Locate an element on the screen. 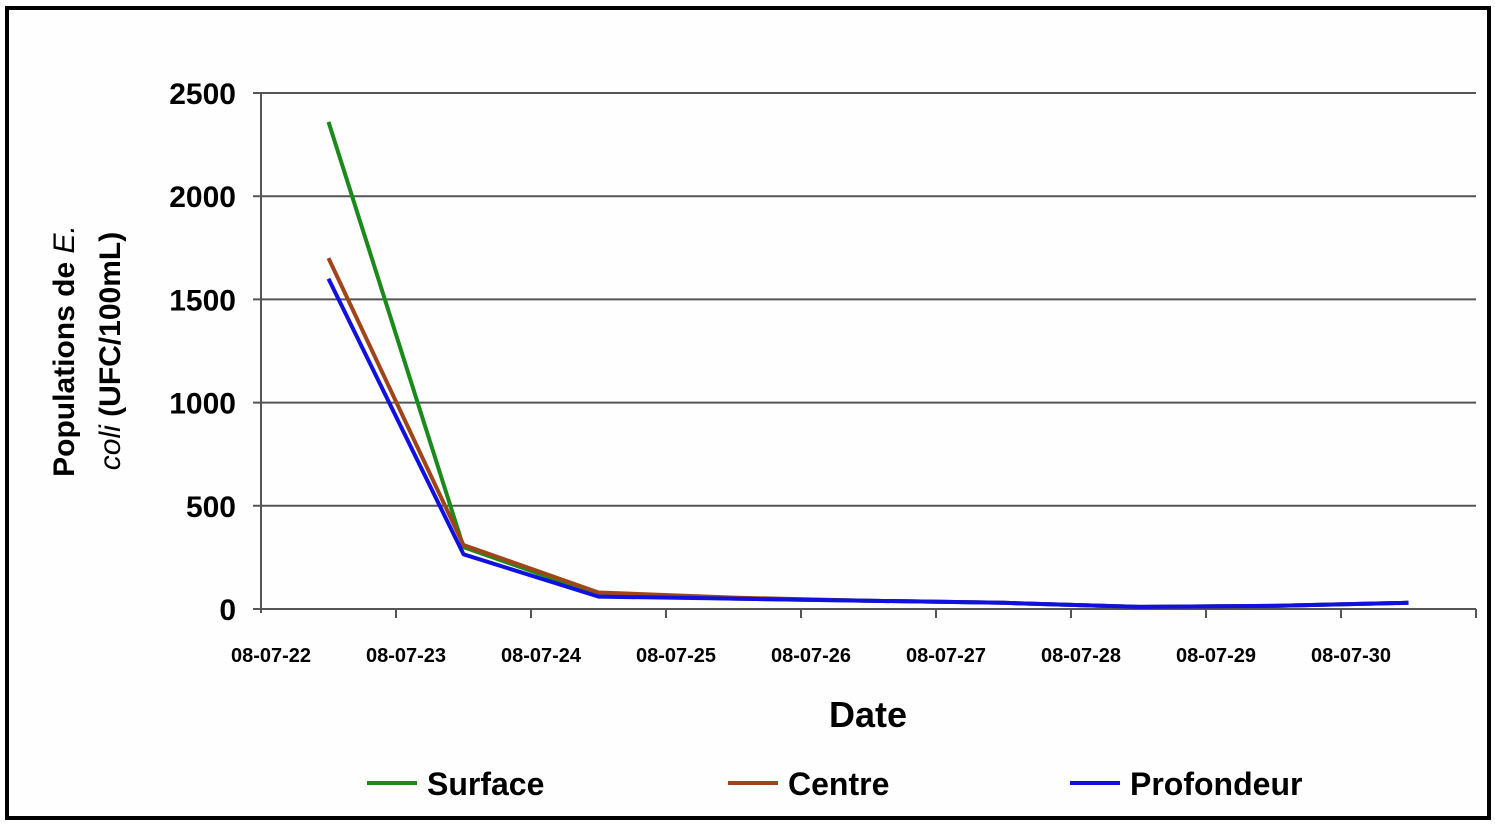 This screenshot has width=1495, height=825. legend-label: Profondeur is located at coordinates (1216, 784).